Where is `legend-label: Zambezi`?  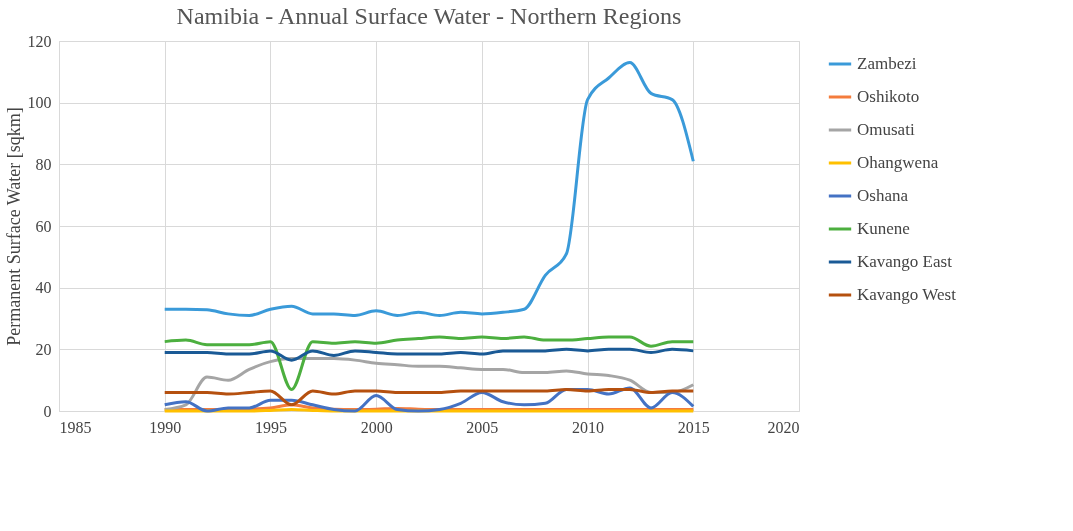 legend-label: Zambezi is located at coordinates (887, 63).